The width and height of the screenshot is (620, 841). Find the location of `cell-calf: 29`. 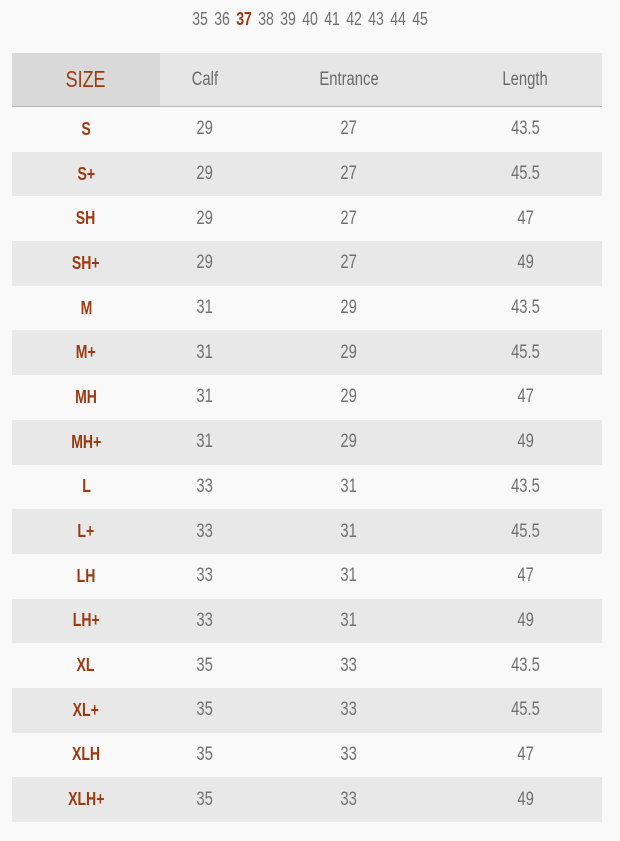

cell-calf: 29 is located at coordinates (204, 218).